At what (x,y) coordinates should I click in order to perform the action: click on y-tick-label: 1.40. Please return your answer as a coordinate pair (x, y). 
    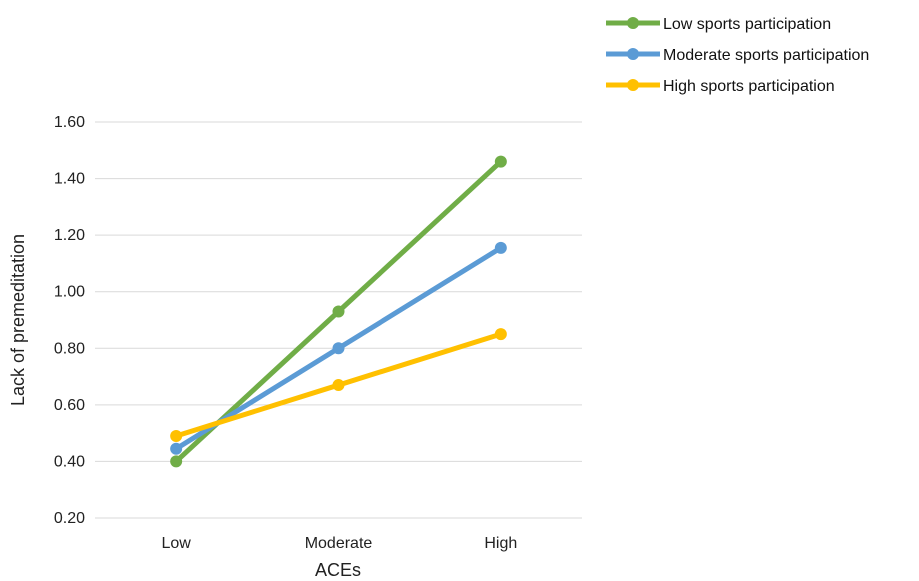
    Looking at the image, I should click on (69, 179).